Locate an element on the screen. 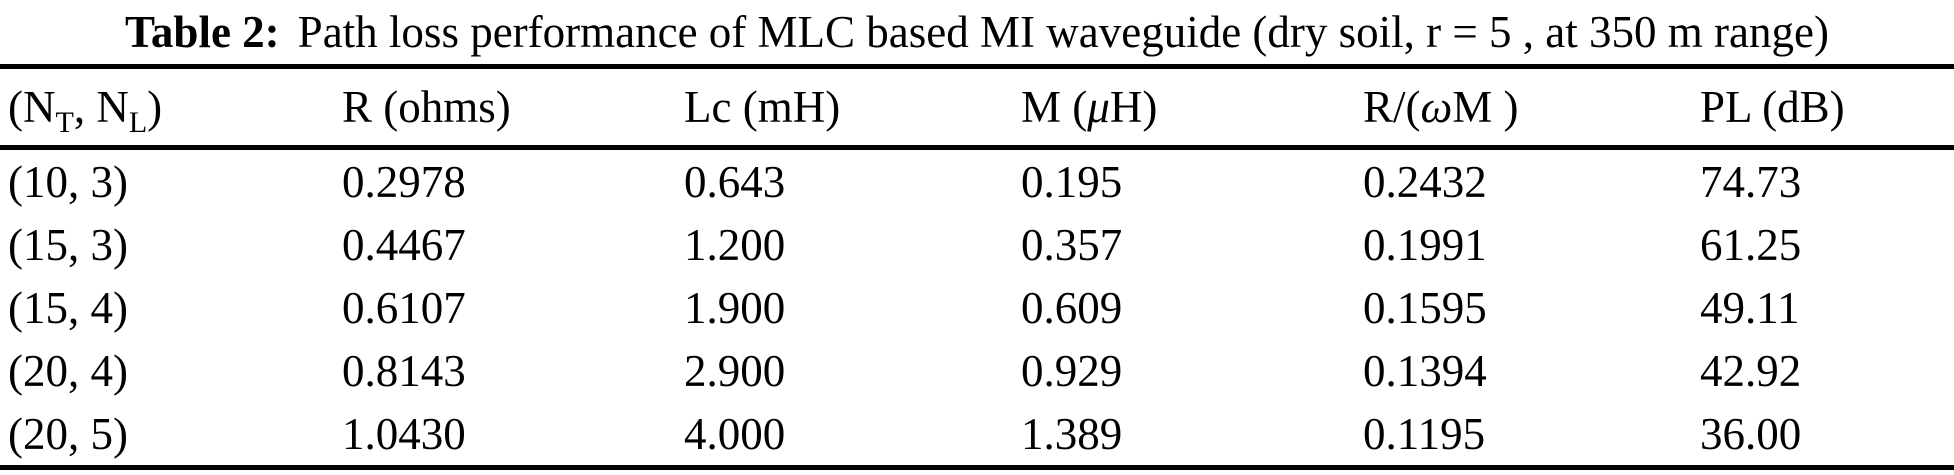 Image resolution: width=1954 pixels, height=475 pixels. col-header-segment: PL (dB) is located at coordinates (1772, 107).